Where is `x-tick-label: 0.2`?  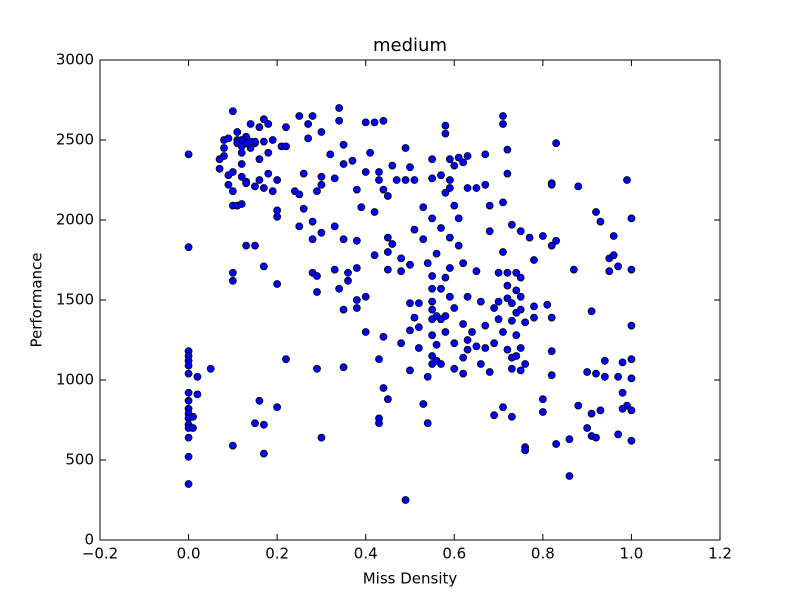 x-tick-label: 0.2 is located at coordinates (277, 554).